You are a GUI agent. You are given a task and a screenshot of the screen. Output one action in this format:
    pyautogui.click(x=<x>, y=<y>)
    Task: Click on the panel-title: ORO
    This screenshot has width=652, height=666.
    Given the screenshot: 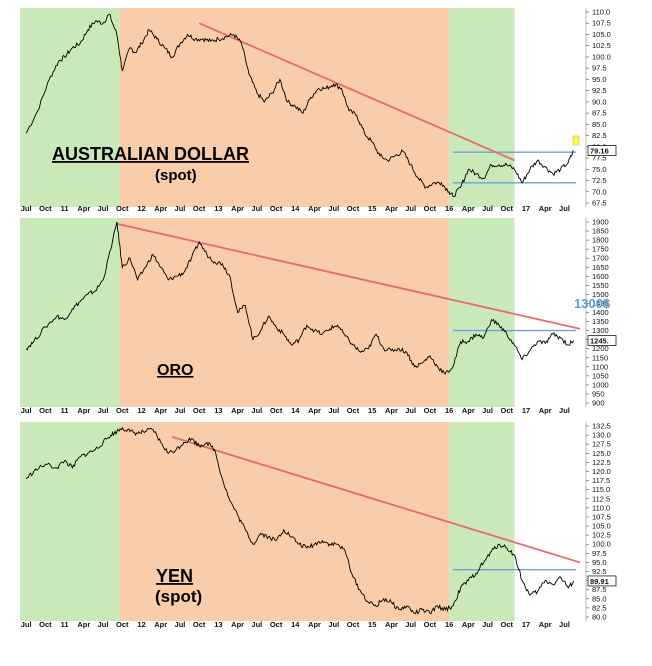 What is the action you would take?
    pyautogui.click(x=175, y=370)
    